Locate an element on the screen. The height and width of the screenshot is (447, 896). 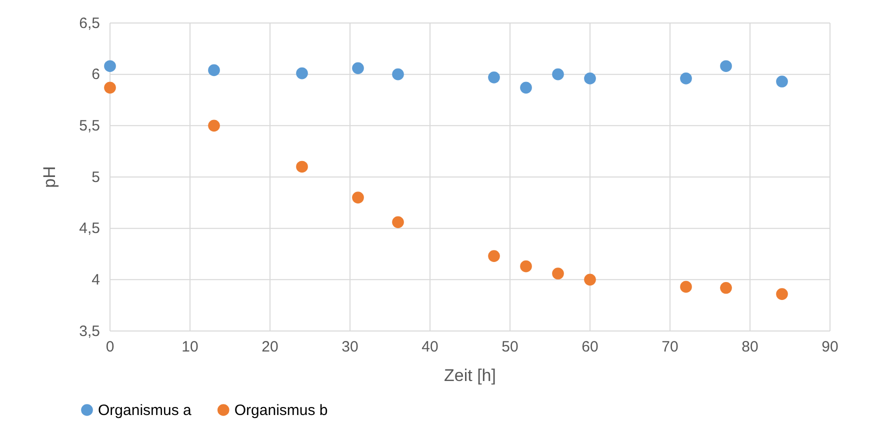
y-tick-label: 5 is located at coordinates (96, 177).